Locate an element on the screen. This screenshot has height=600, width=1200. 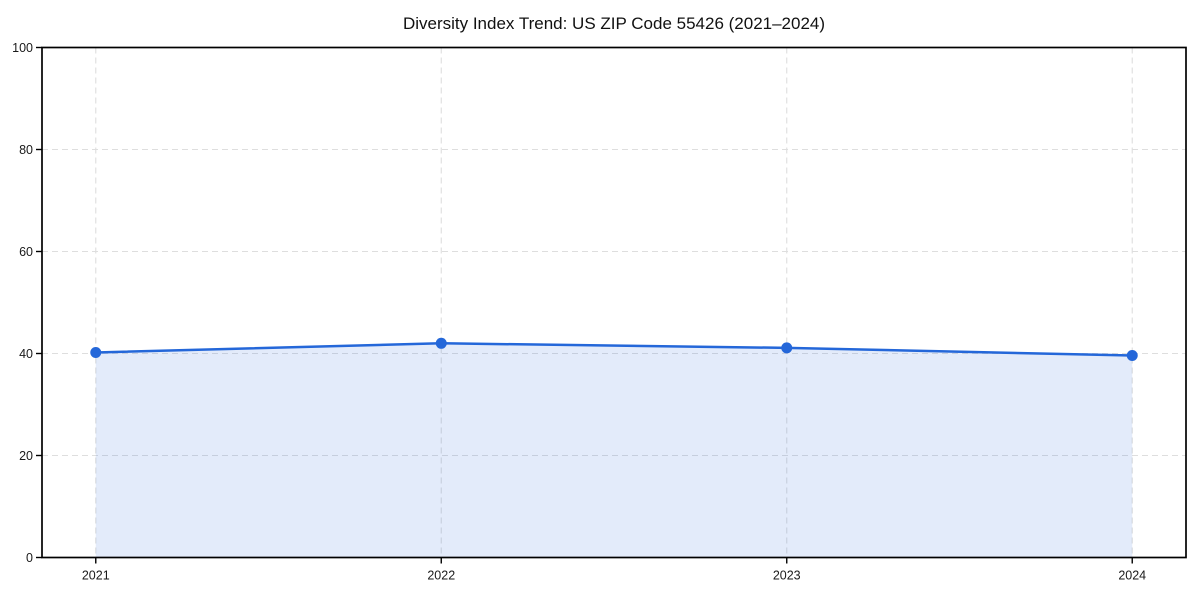
y-axis-tick-label: 60 is located at coordinates (26, 252).